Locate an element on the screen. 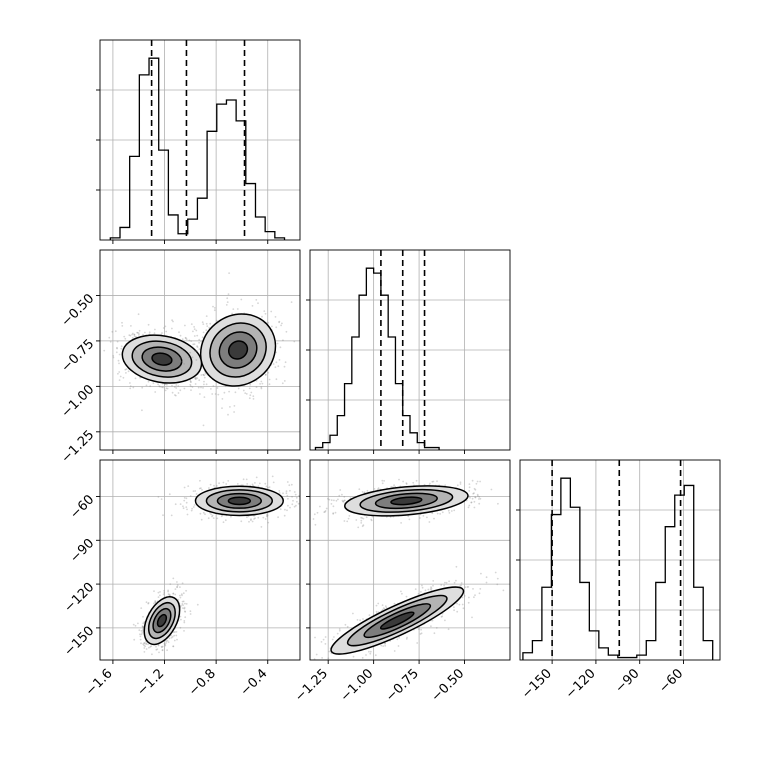 The image size is (760, 760). hist-1-steps is located at coordinates (377, 358).